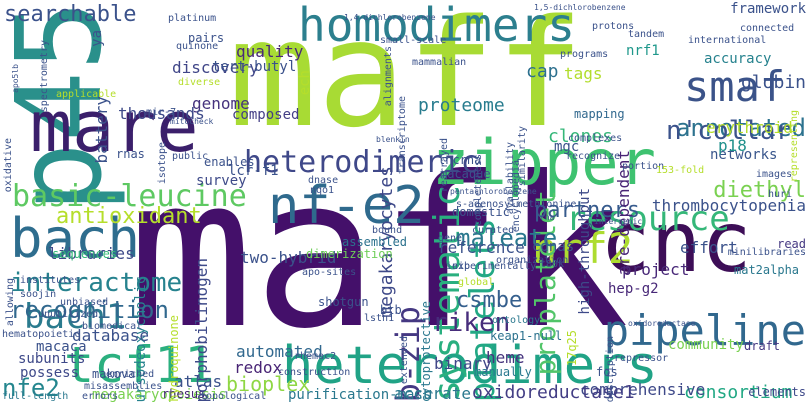  I want to click on cloud-word: organization, so click(532, 260).